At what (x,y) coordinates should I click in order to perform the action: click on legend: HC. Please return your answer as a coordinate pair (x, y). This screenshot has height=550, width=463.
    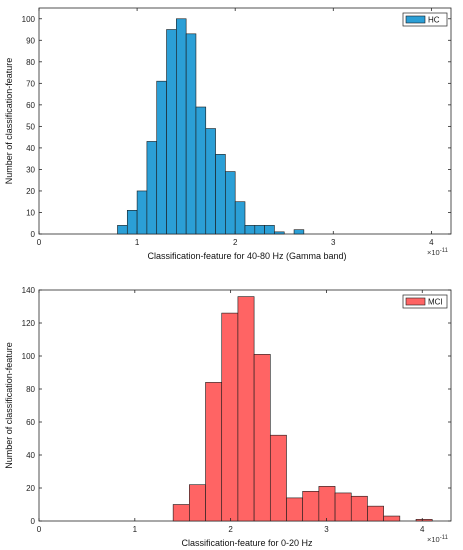
    Looking at the image, I should click on (425, 19).